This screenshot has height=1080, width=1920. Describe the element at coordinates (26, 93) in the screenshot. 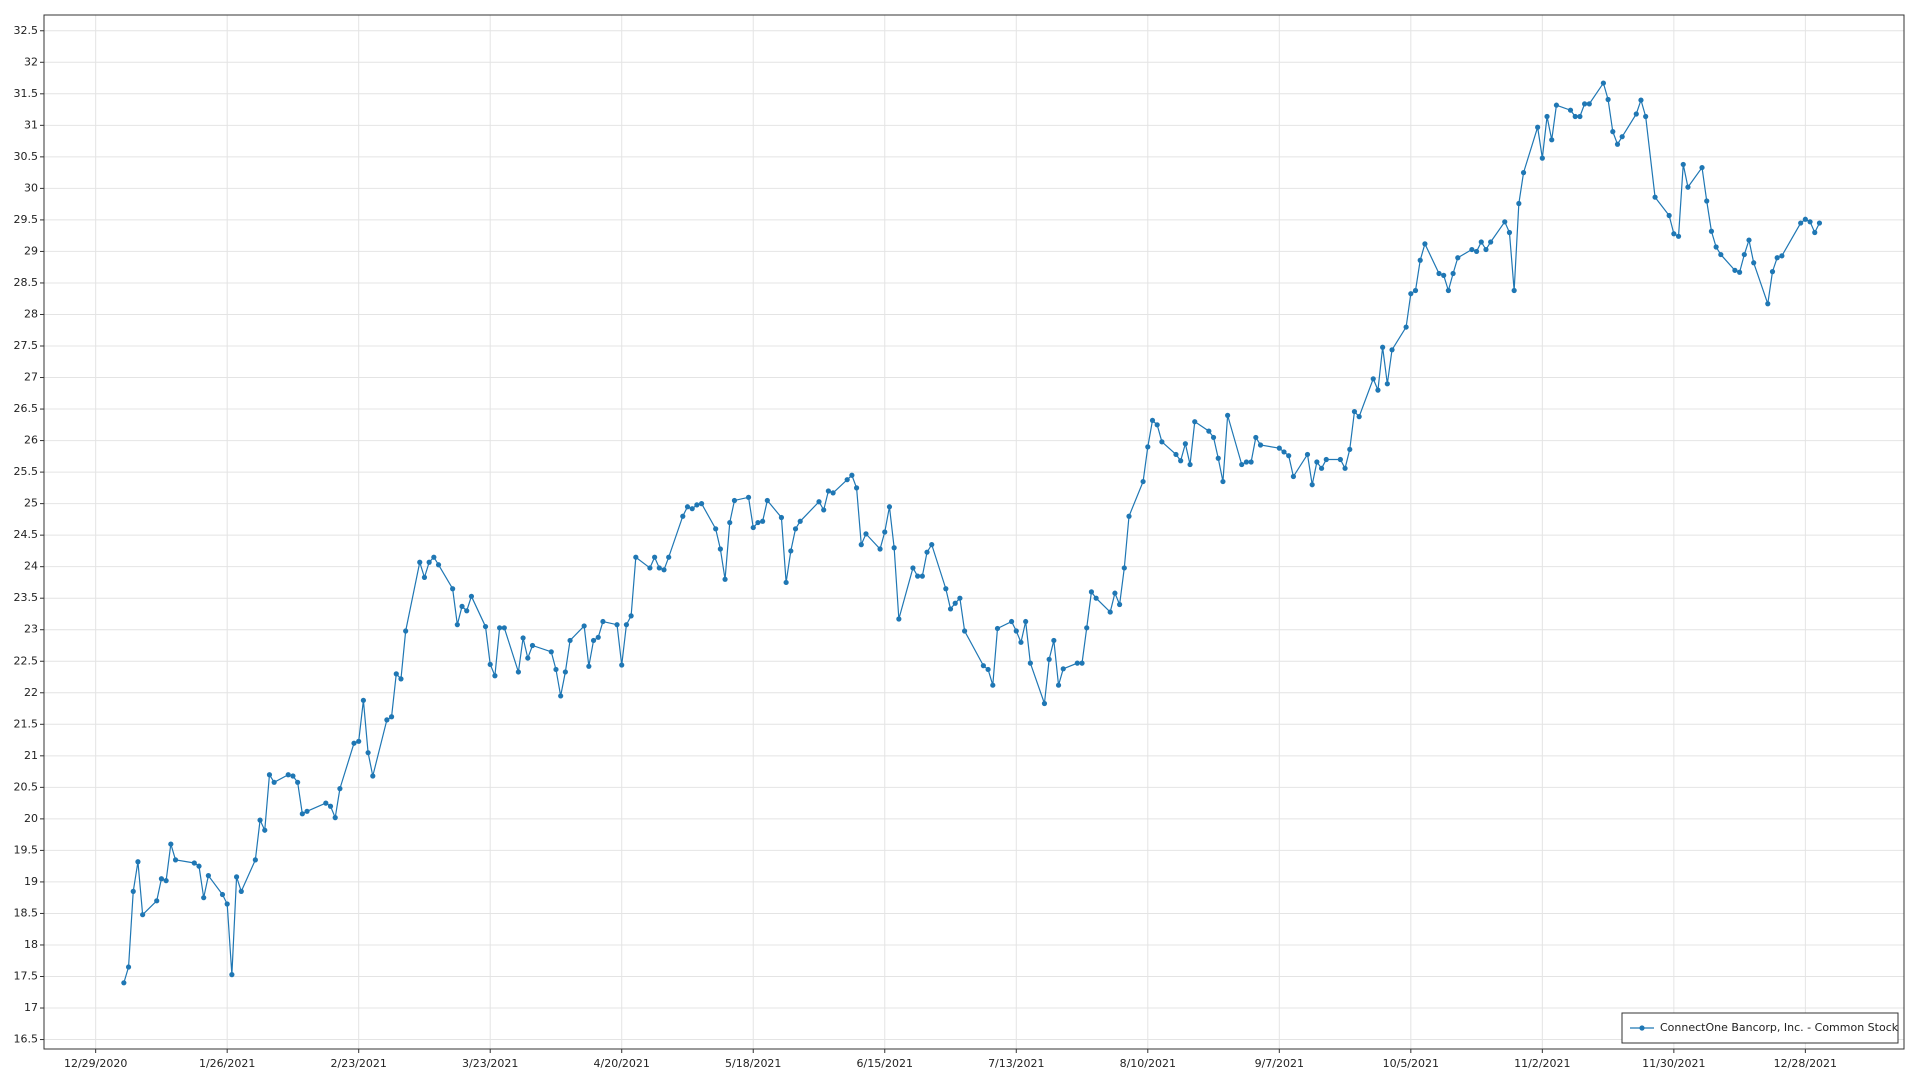

I see `y-tick-label: 31.5` at that location.